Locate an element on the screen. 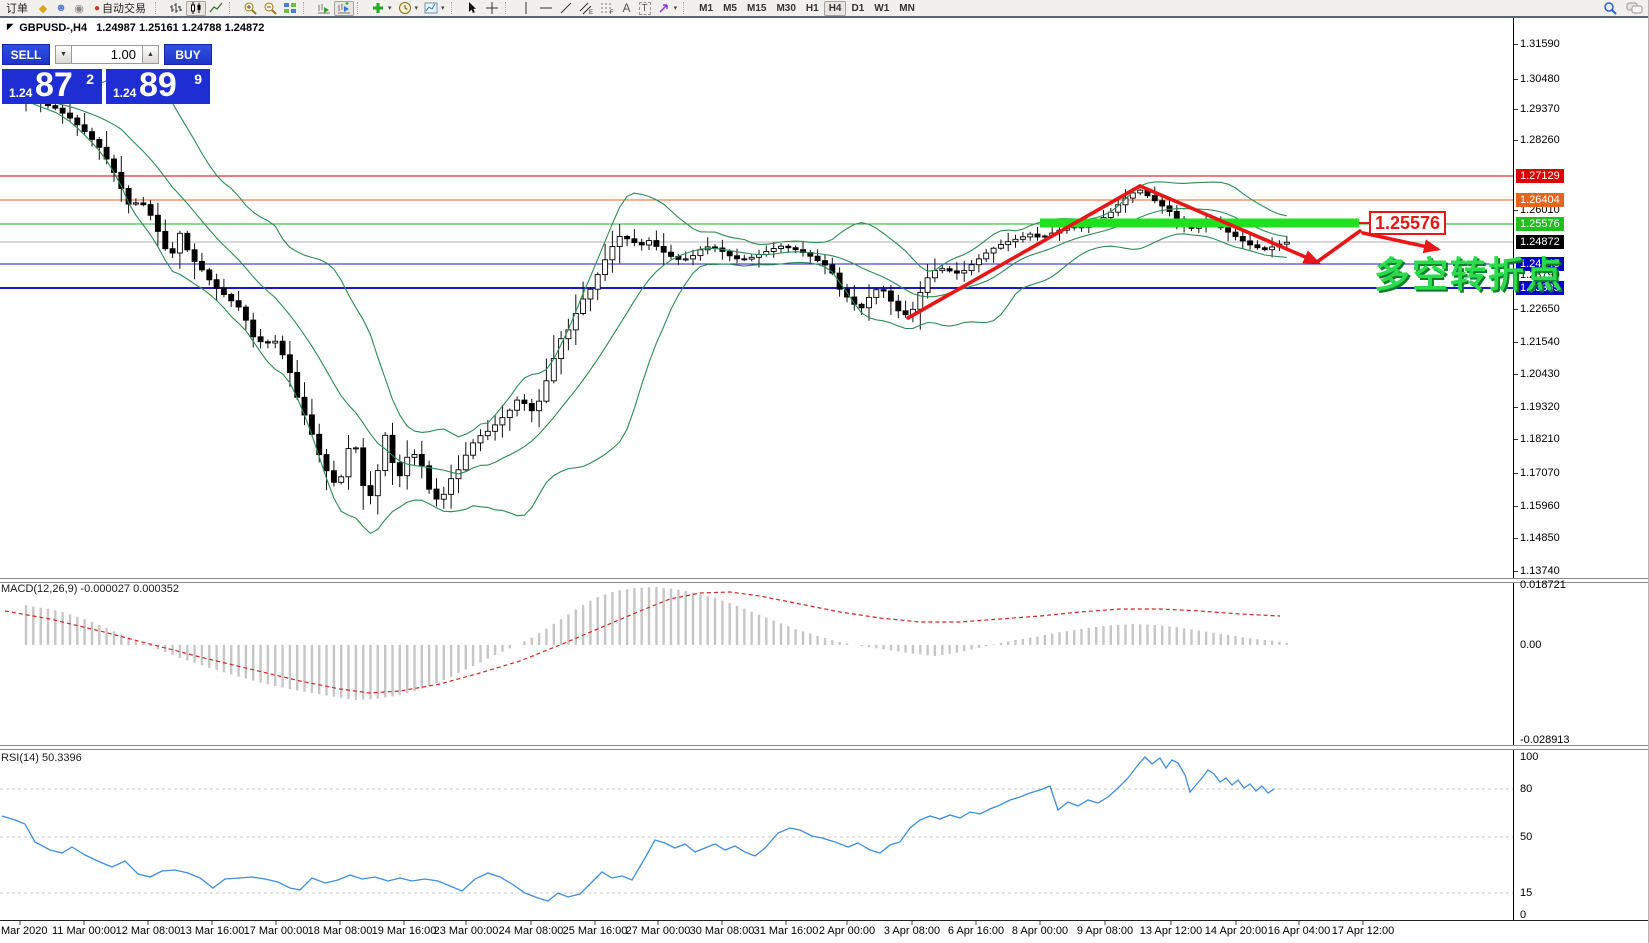 The width and height of the screenshot is (1649, 943). zoom-in-icon is located at coordinates (250, 8).